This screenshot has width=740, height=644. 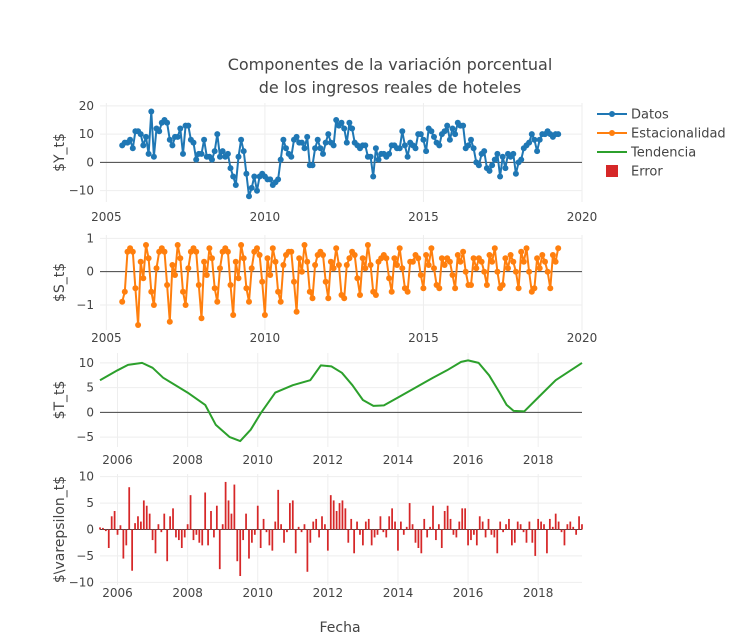 What do you see at coordinates (86, 134) in the screenshot?
I see `y-tick-label: 10` at bounding box center [86, 134].